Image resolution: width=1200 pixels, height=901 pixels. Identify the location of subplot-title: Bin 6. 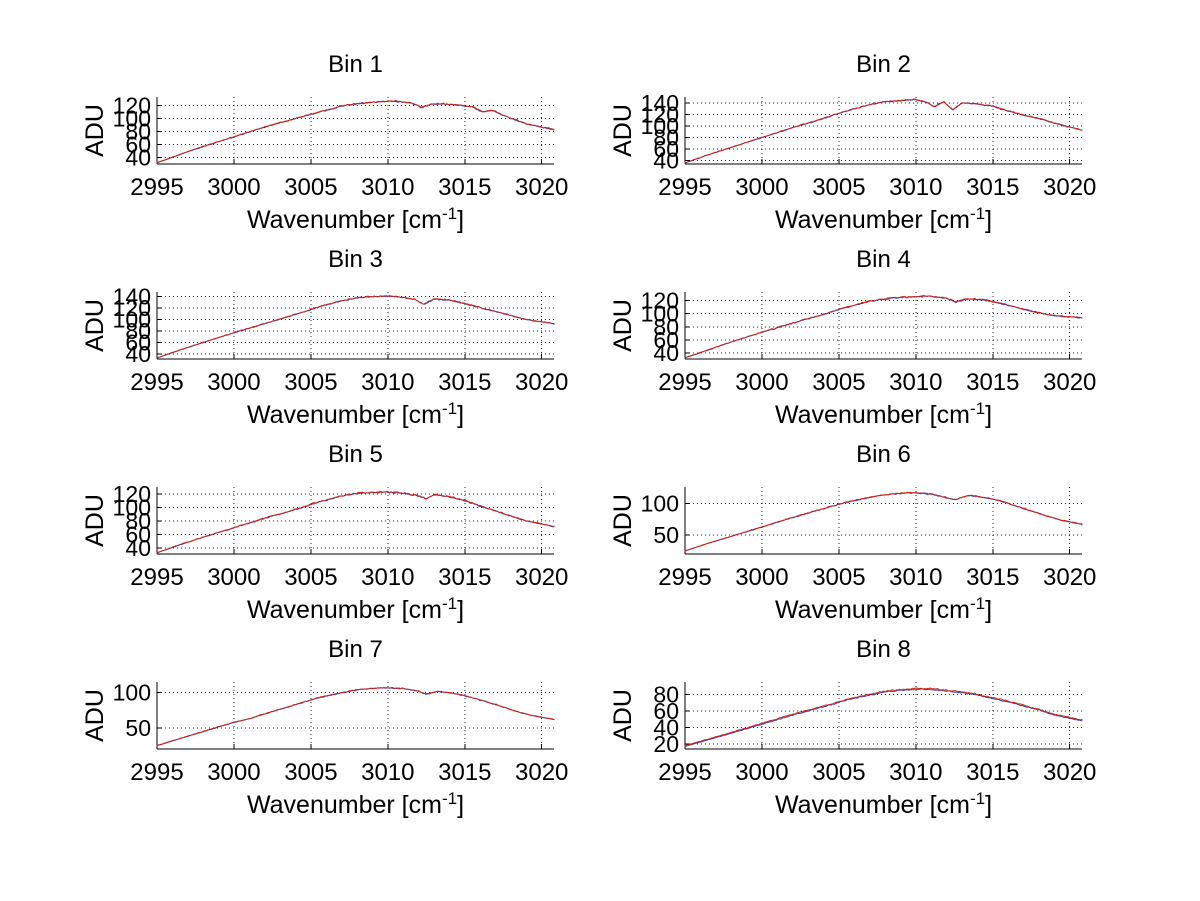
(883, 454).